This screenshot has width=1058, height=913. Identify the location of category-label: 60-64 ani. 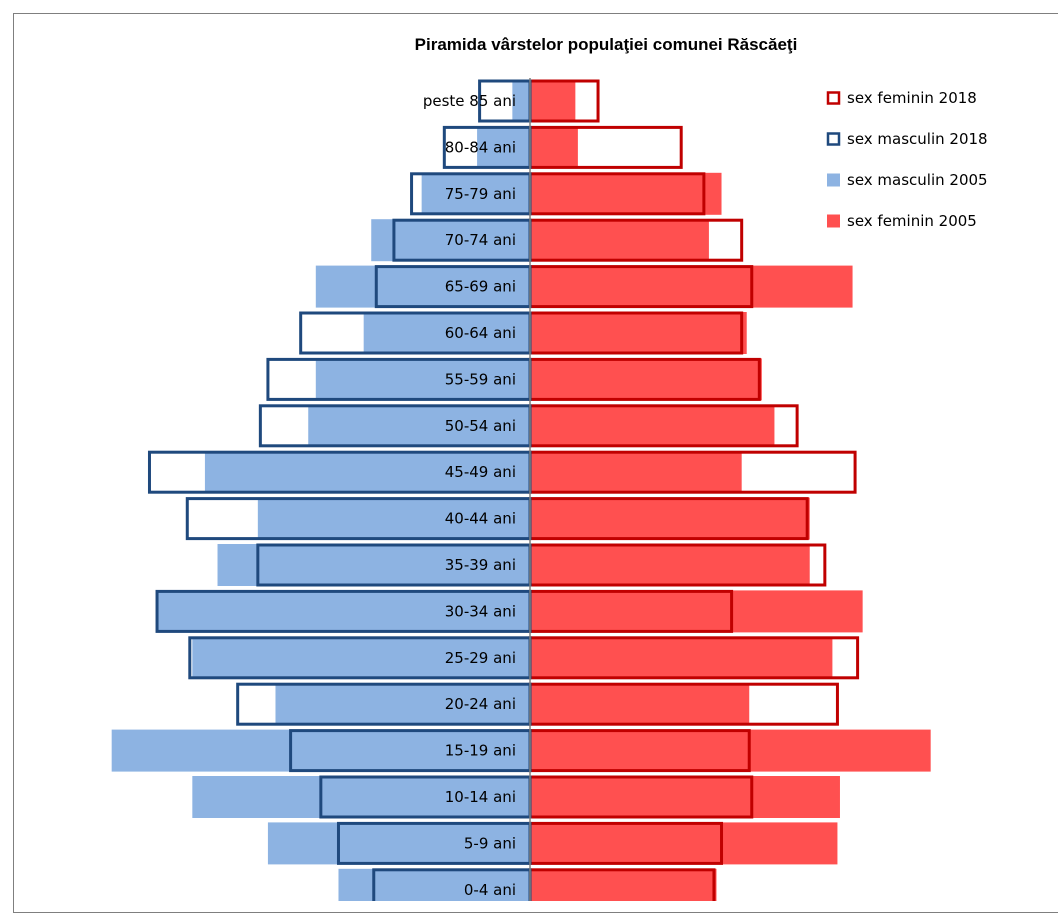
(480, 333).